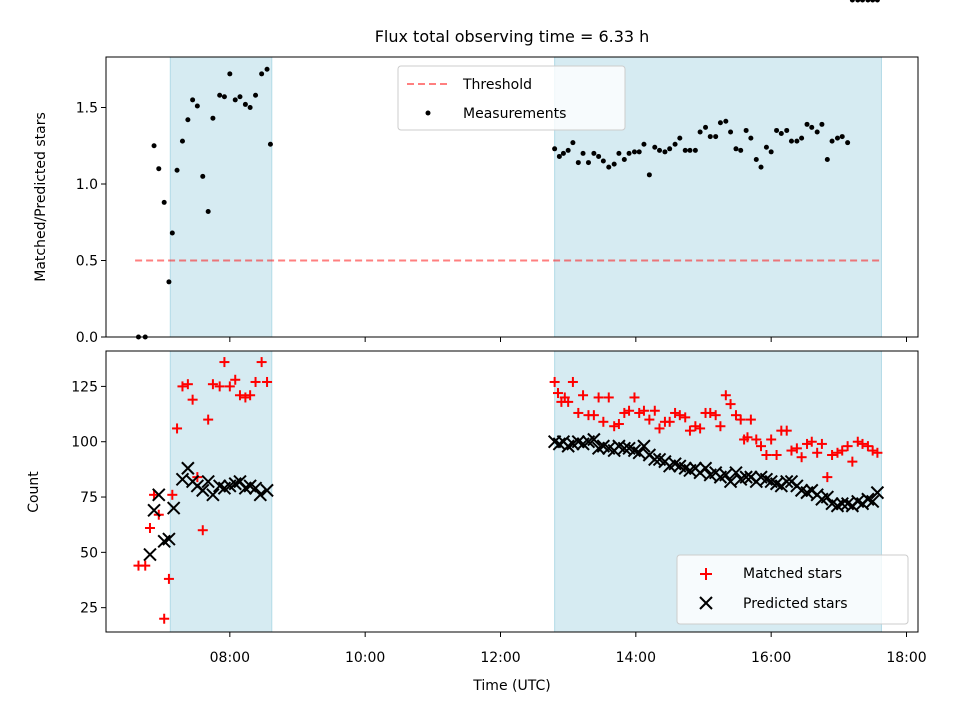 This screenshot has width=960, height=720. Describe the element at coordinates (636, 658) in the screenshot. I see `x-tick-label: 14:00` at that location.